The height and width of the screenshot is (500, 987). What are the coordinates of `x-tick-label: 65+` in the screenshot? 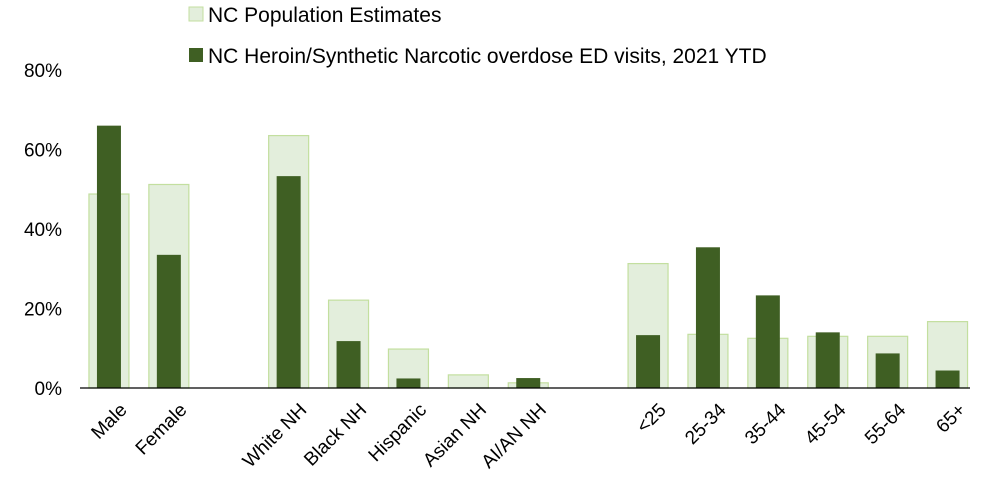 It's located at (951, 419).